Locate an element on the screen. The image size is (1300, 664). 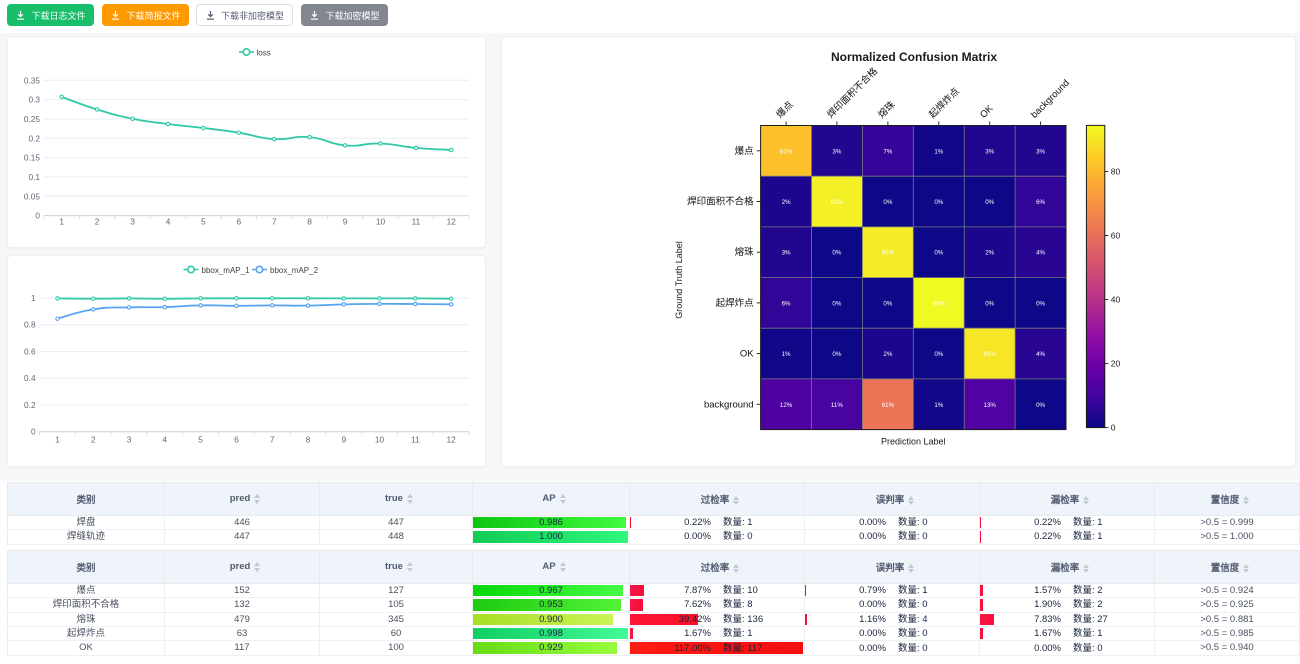
svg-text: 91% is located at coordinates (837, 202).